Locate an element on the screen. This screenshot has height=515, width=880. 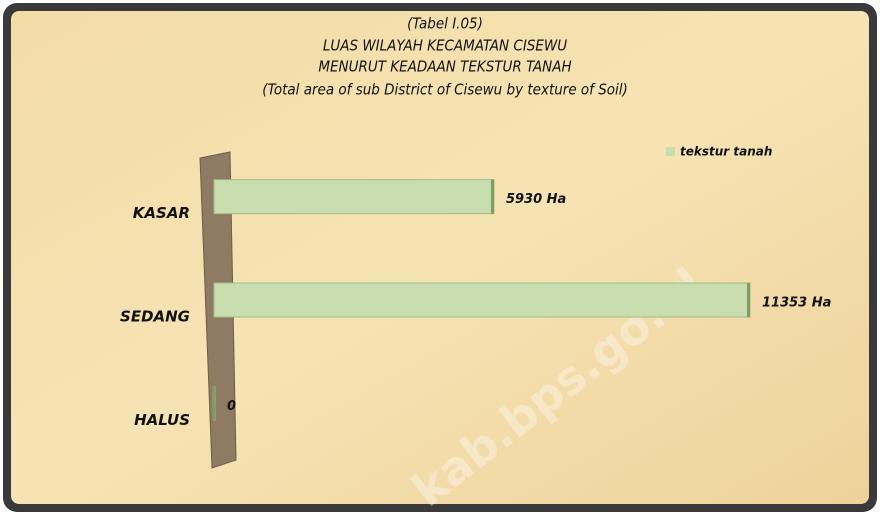
value-label: 0 is located at coordinates (231, 406).